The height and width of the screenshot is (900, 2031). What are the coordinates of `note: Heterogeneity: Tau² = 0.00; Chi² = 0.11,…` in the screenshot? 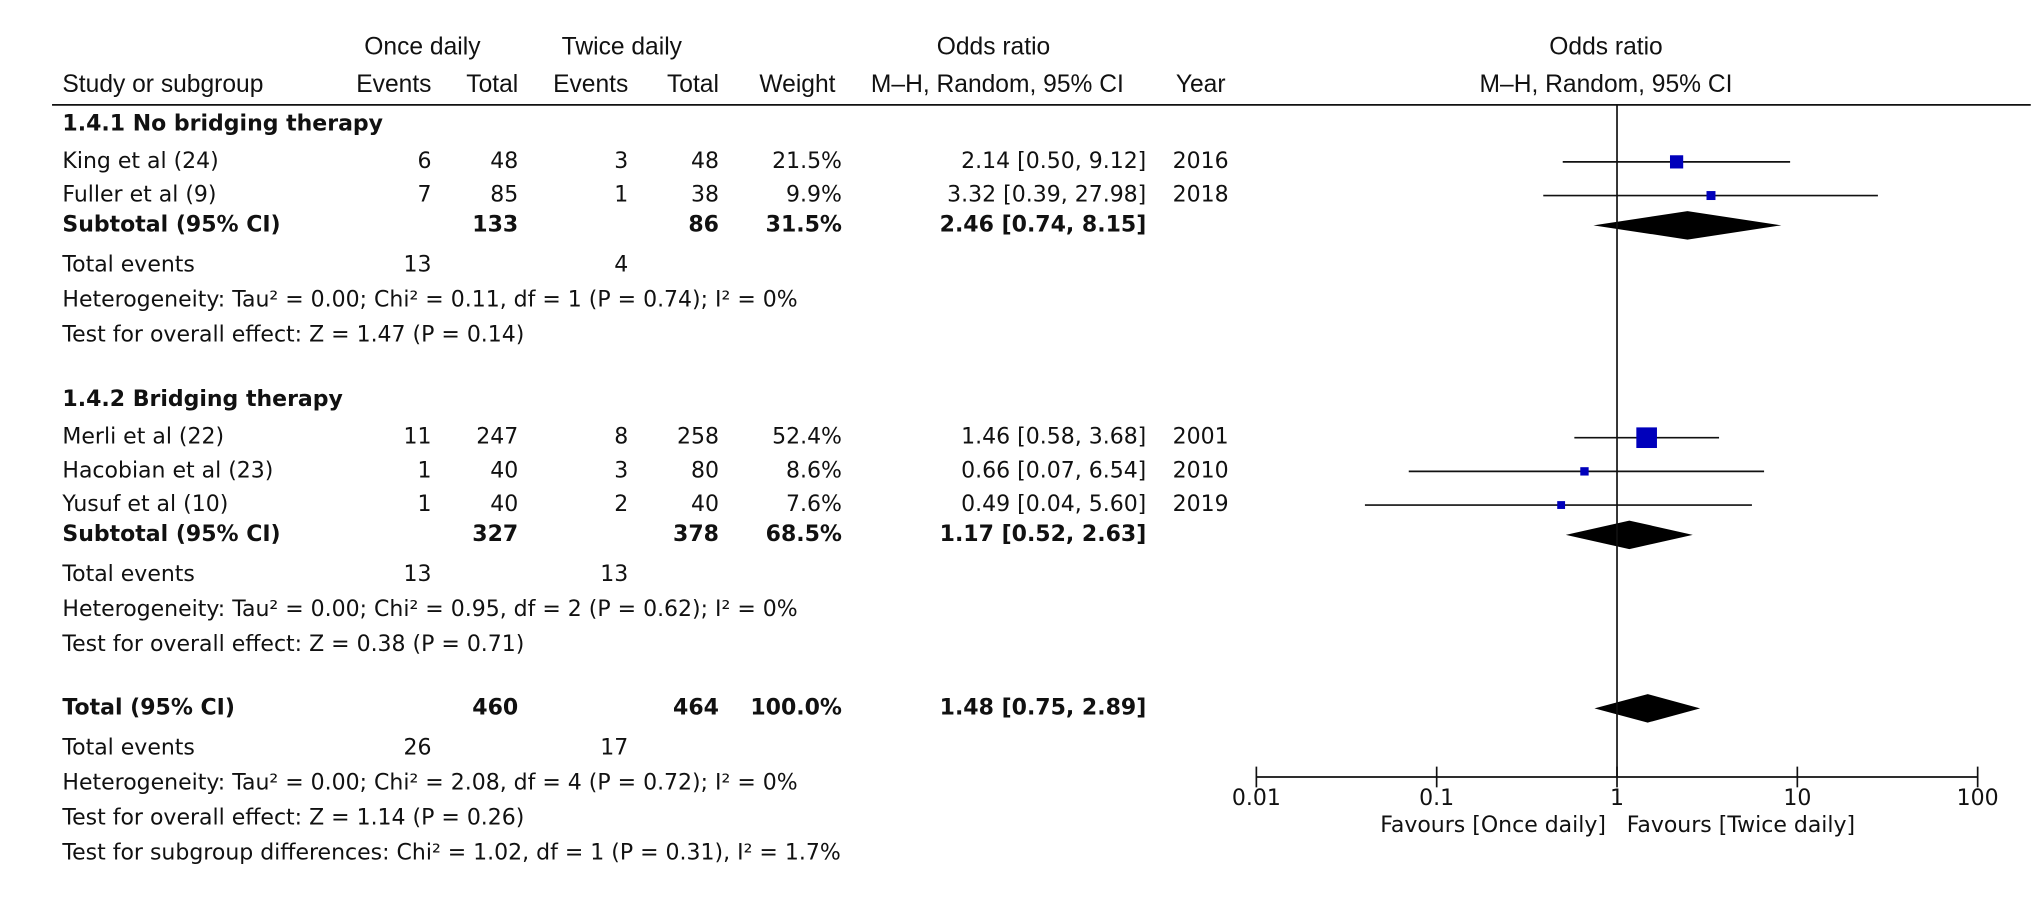 It's located at (429, 299).